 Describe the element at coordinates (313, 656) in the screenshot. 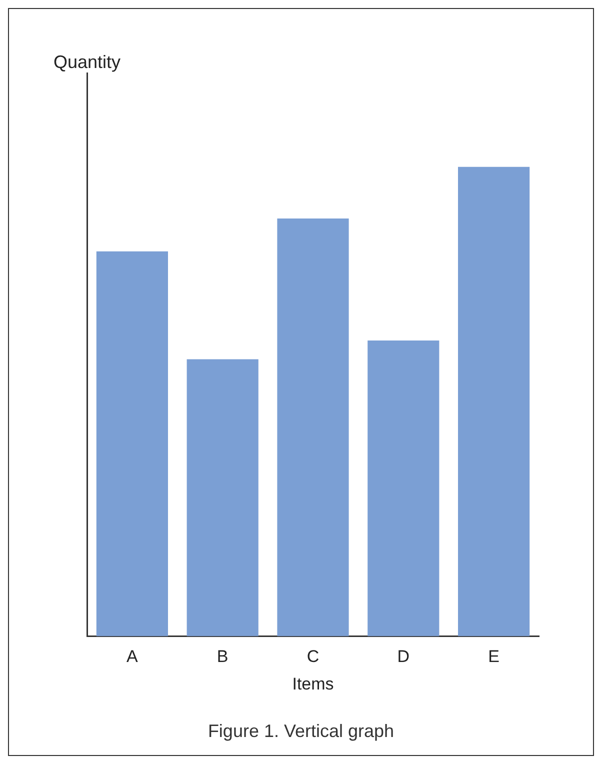

I see `x-tick-label: C` at that location.